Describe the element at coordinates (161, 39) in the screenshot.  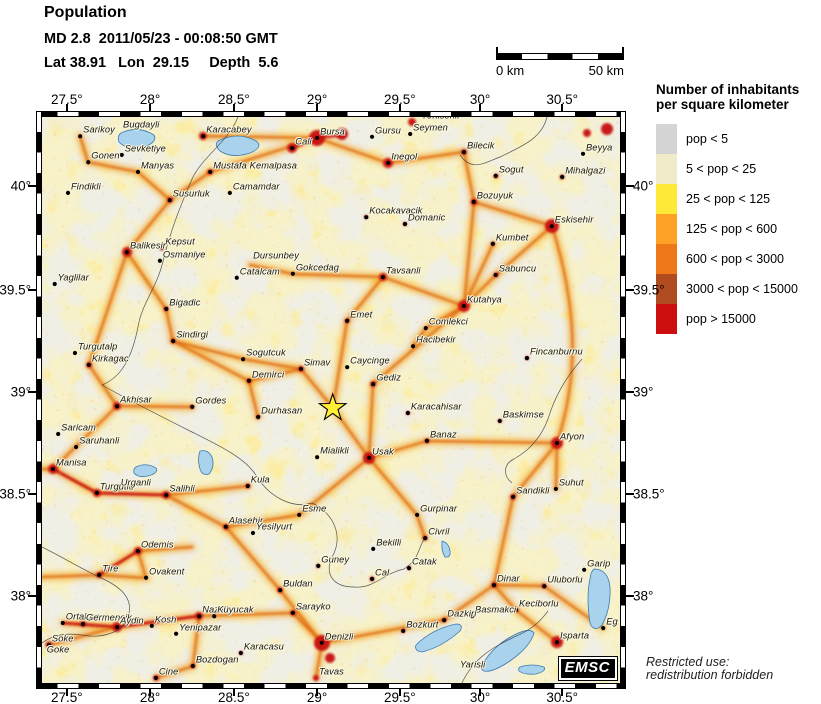
I see `event-magnitude-time: MD 2.8 2011/05/23 - 00:08:50 GMT` at that location.